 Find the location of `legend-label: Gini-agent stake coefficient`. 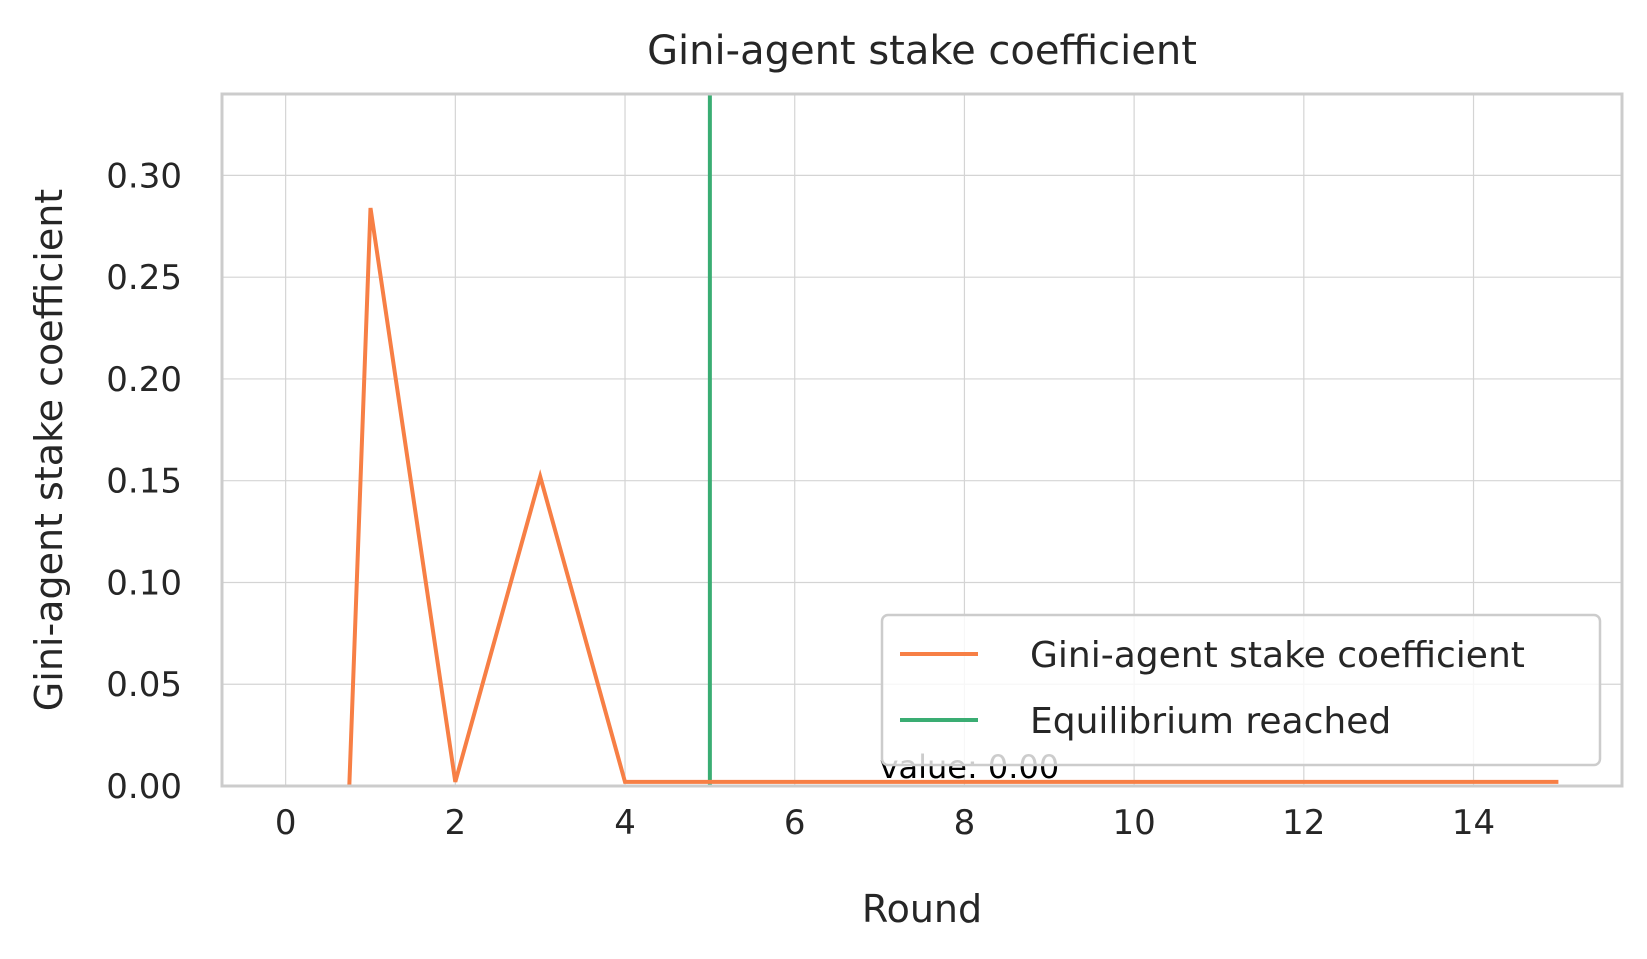

legend-label: Gini-agent stake coefficient is located at coordinates (1277, 655).